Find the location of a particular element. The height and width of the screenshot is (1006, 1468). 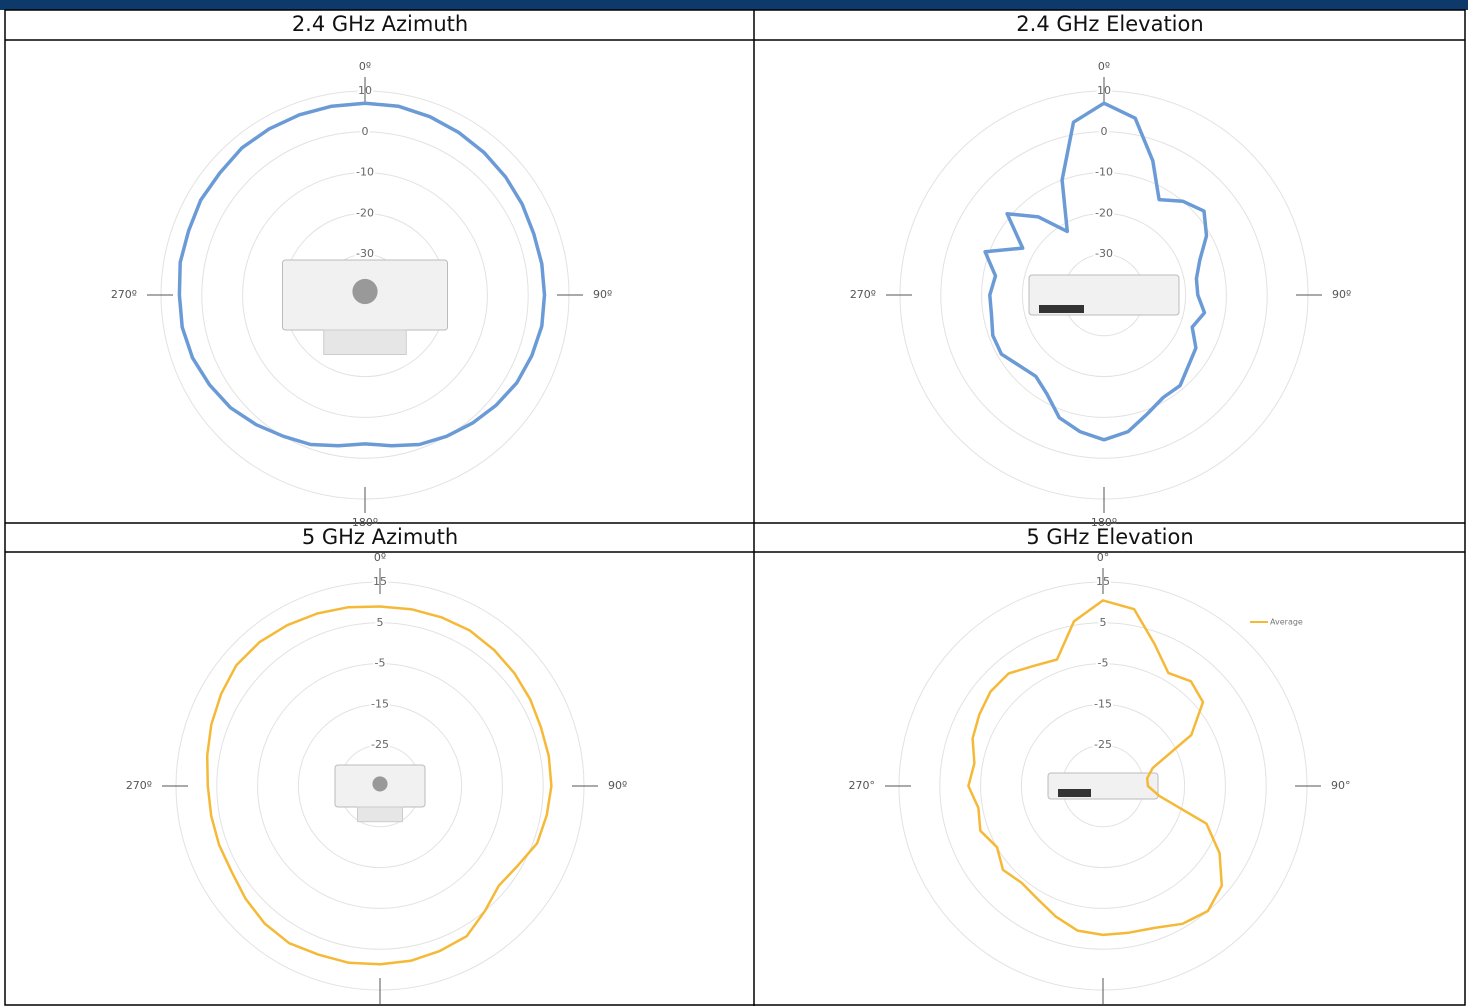

chart-title: 2.4 GHz Azimuth is located at coordinates (380, 24).